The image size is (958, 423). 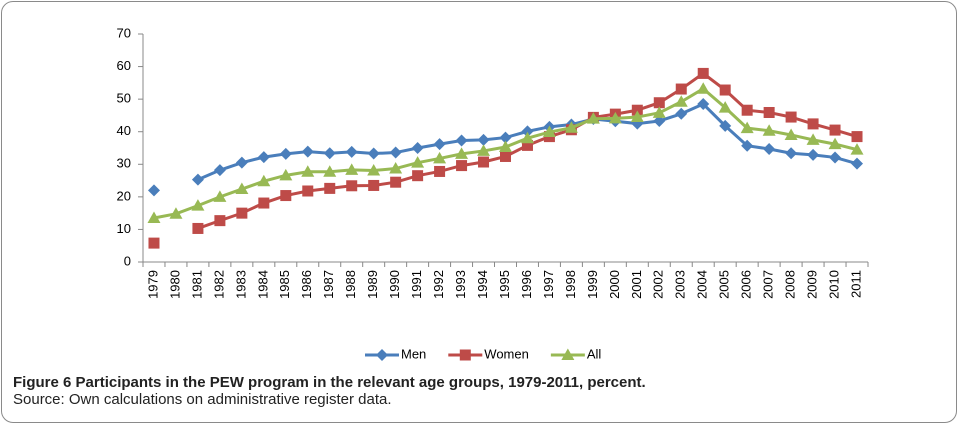 I want to click on x-tick-label: 1988, so click(x=350, y=284).